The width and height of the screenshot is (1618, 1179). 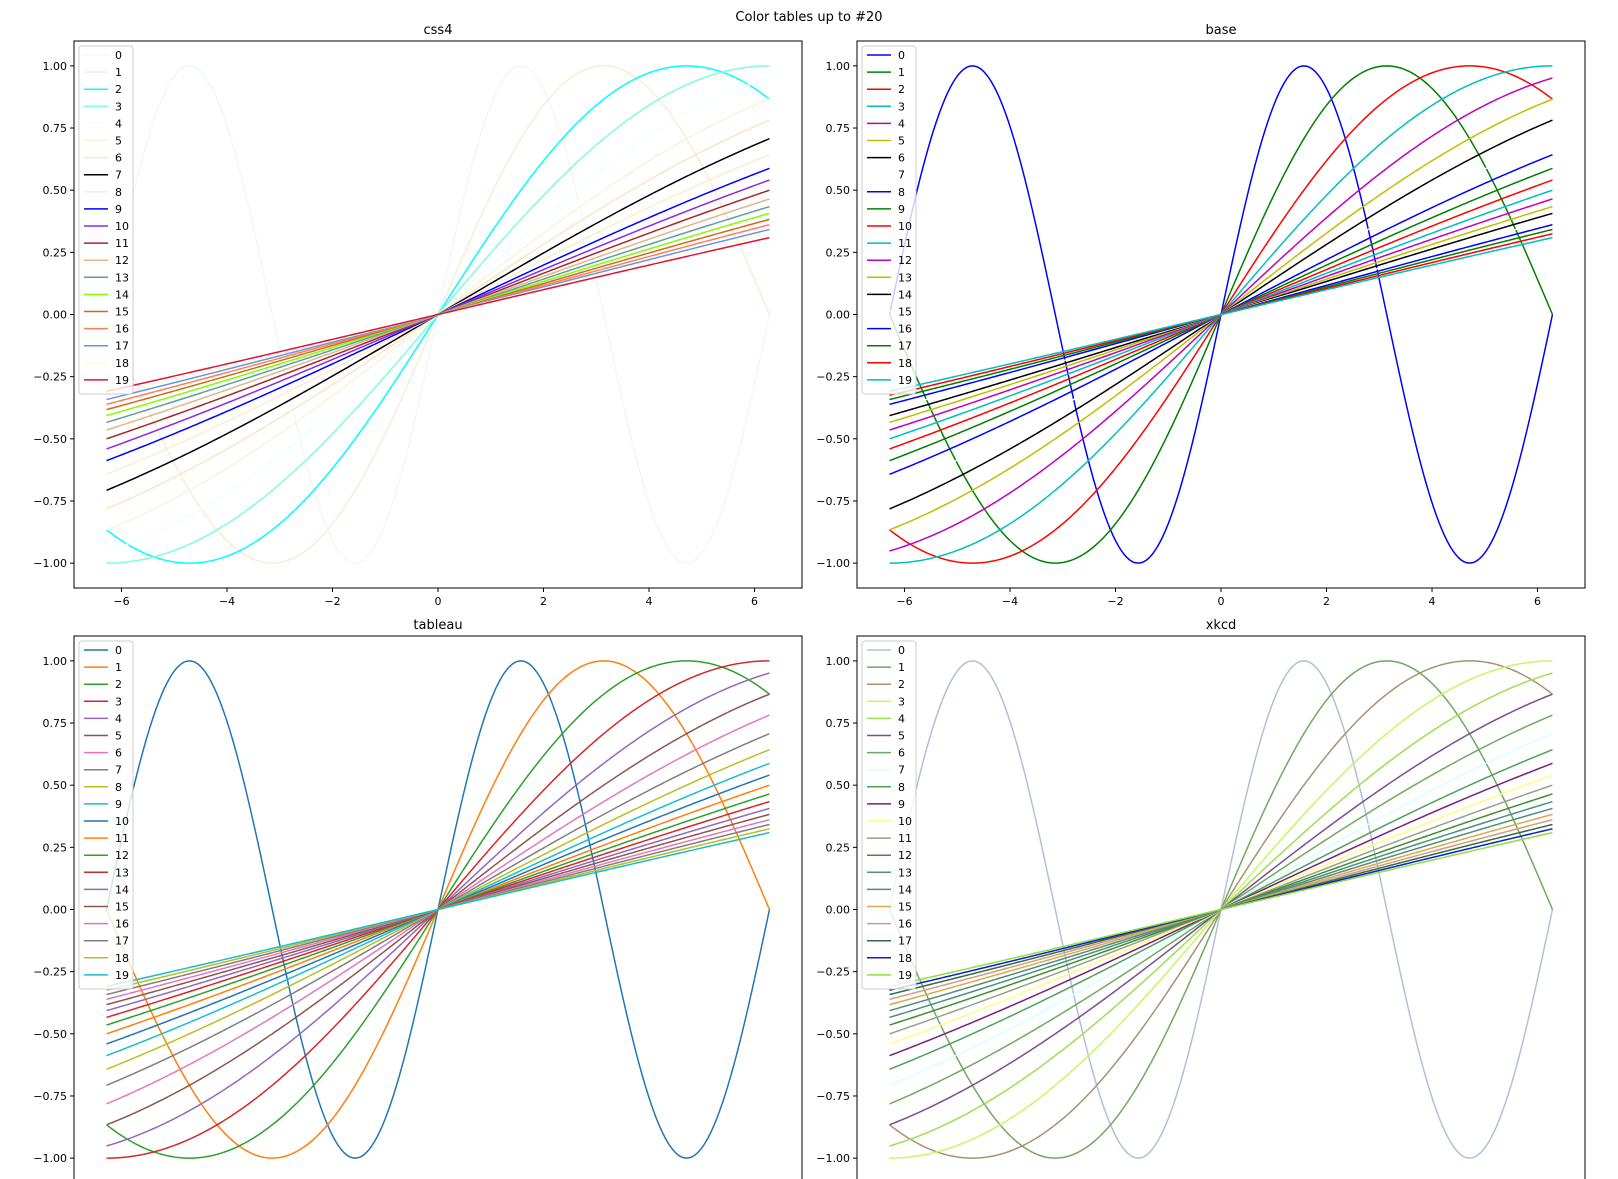 What do you see at coordinates (901, 209) in the screenshot?
I see `legend-label: 9` at bounding box center [901, 209].